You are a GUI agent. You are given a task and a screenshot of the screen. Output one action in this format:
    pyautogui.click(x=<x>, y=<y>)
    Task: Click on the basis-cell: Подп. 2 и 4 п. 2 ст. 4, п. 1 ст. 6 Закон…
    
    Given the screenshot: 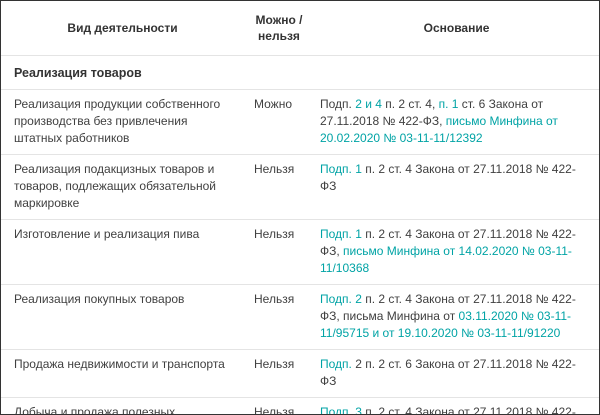 What is the action you would take?
    pyautogui.click(x=456, y=122)
    